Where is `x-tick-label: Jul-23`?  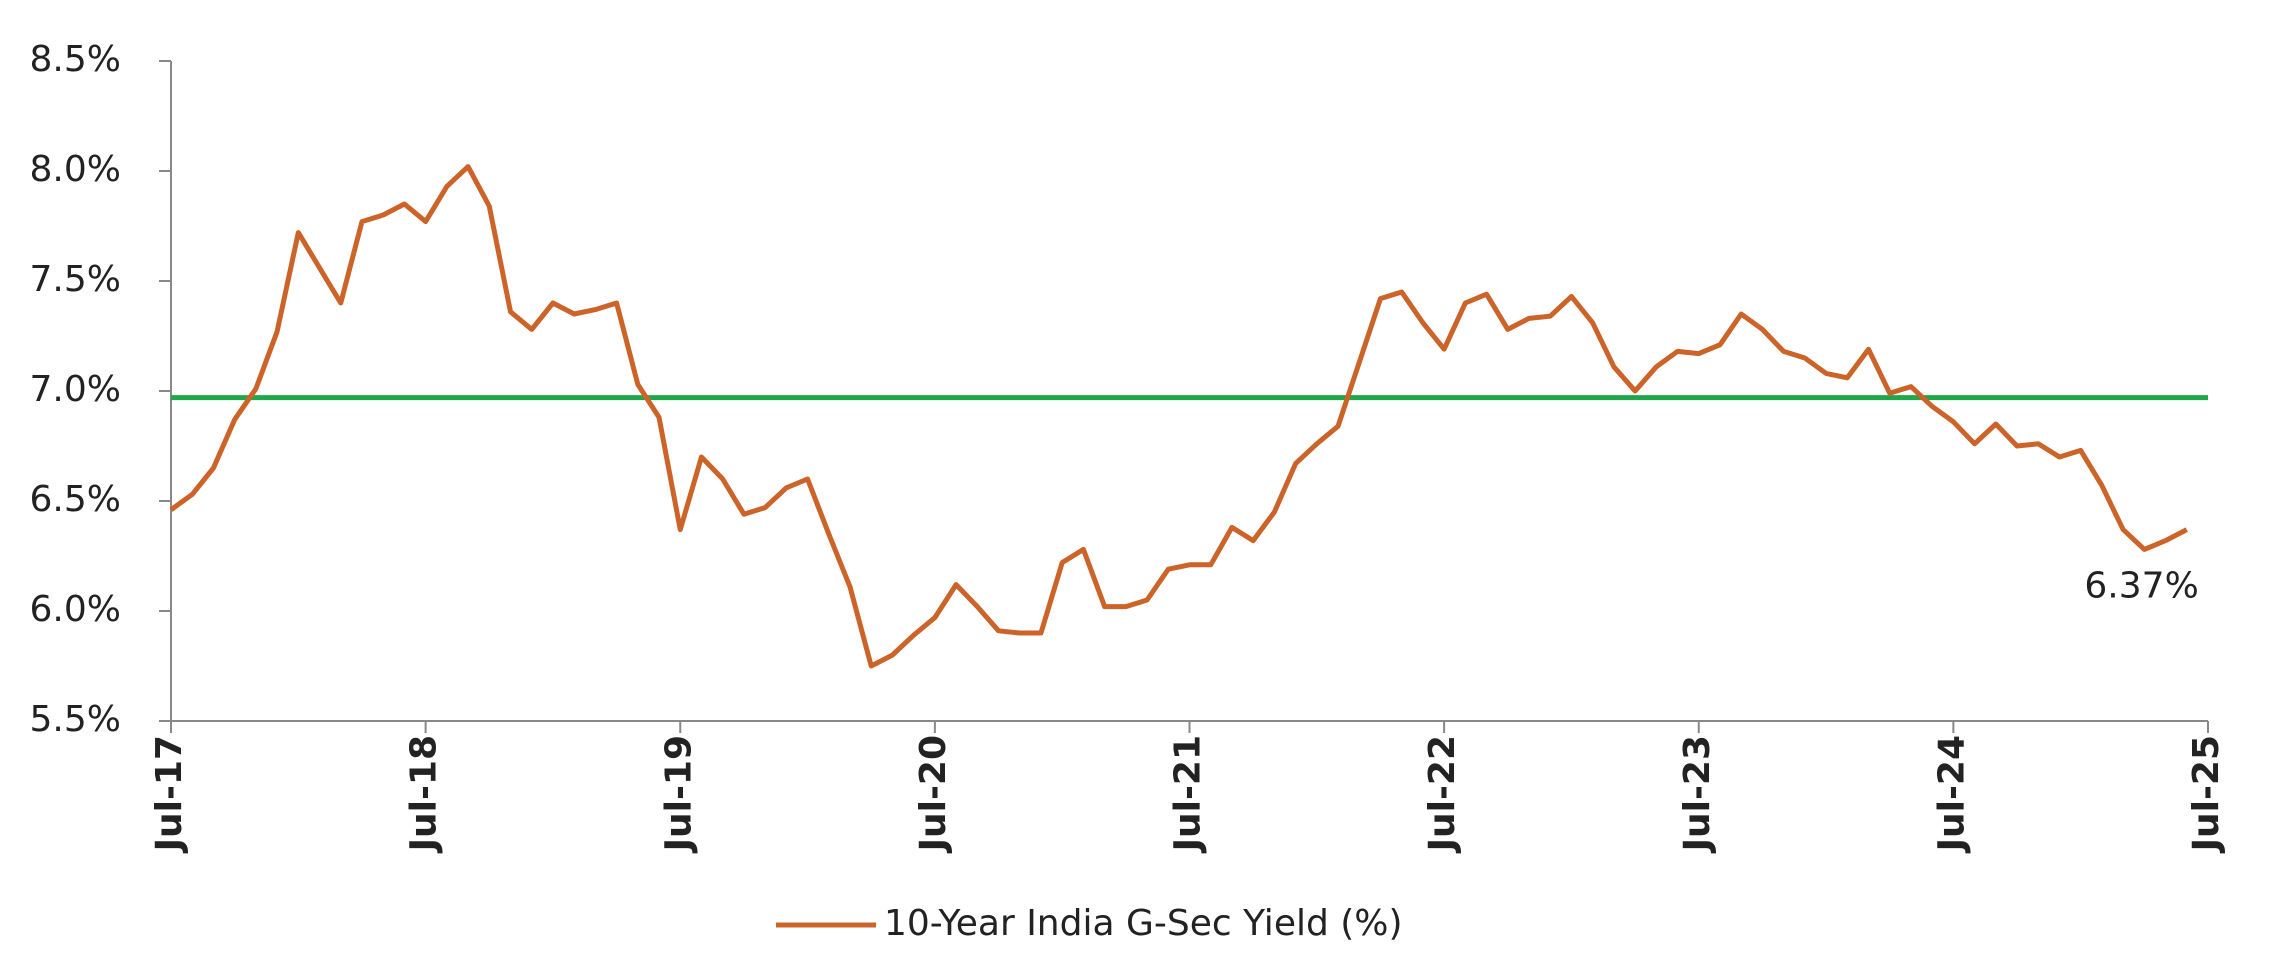 x-tick-label: Jul-23 is located at coordinates (1697, 794).